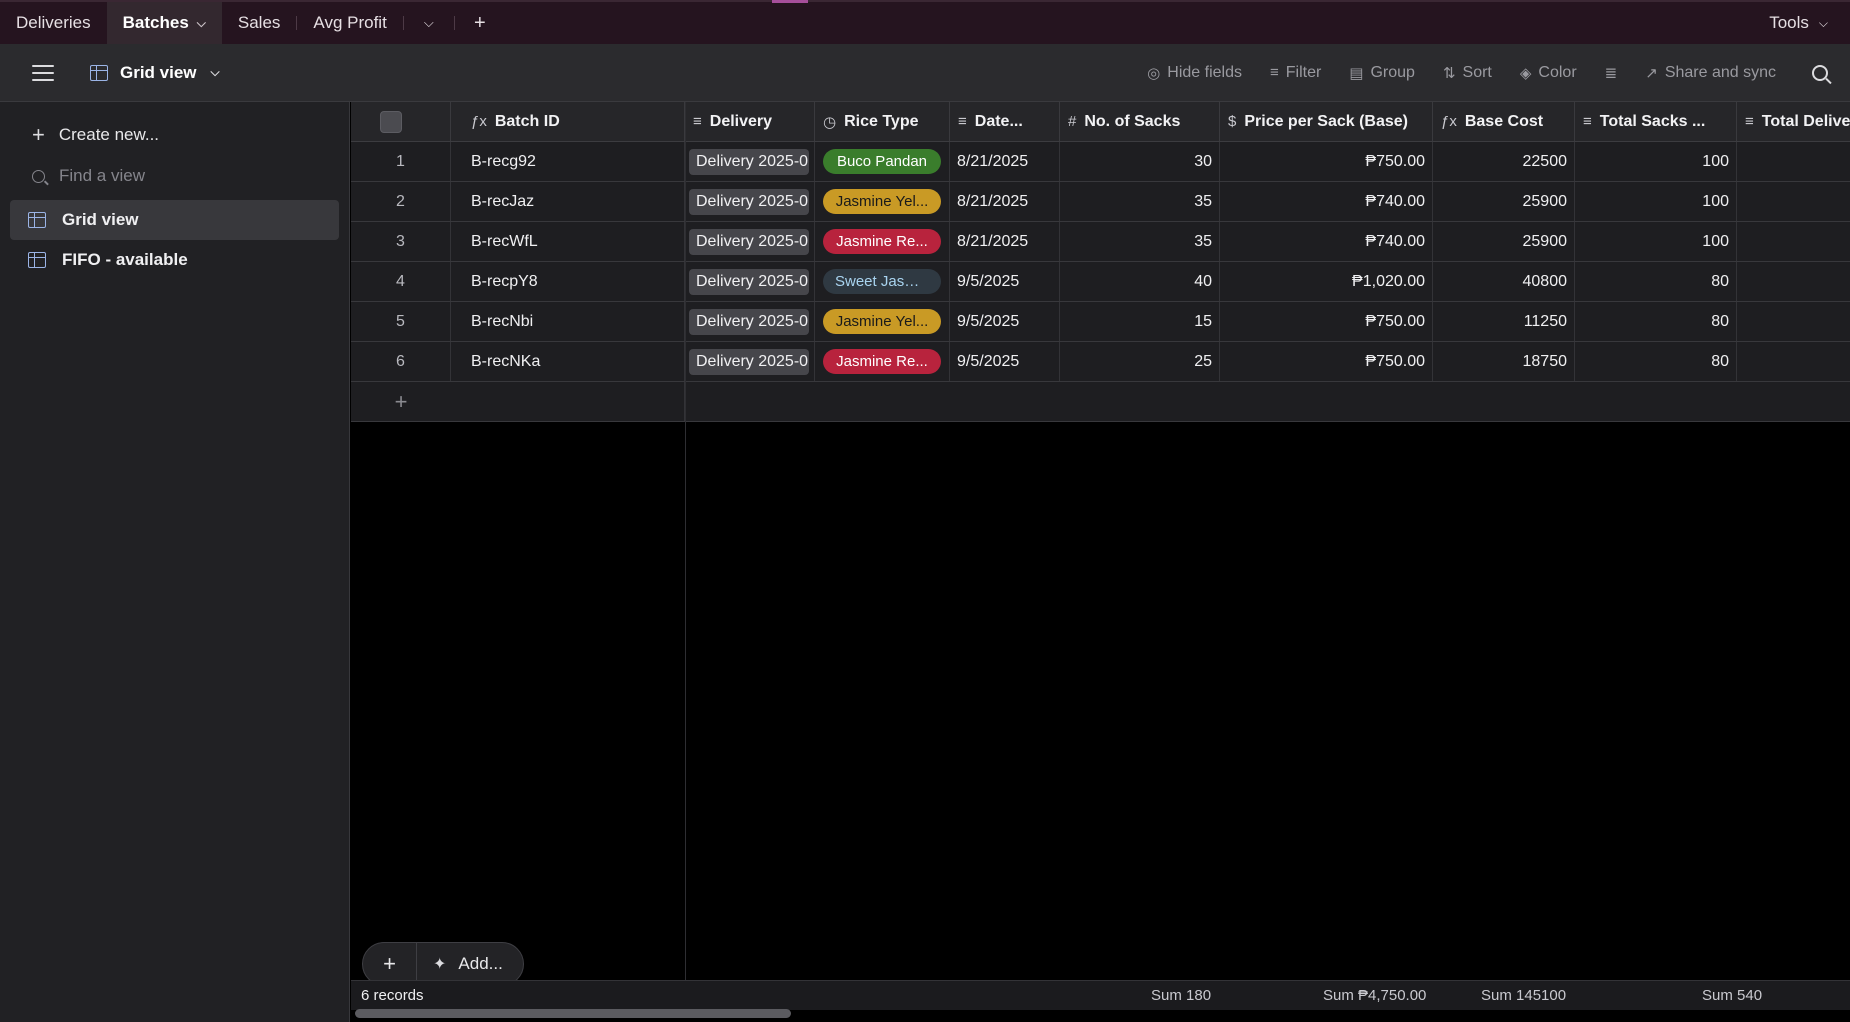 Image resolution: width=1850 pixels, height=1022 pixels. Describe the element at coordinates (479, 22) in the screenshot. I see `add-table-plus-icon: +` at that location.